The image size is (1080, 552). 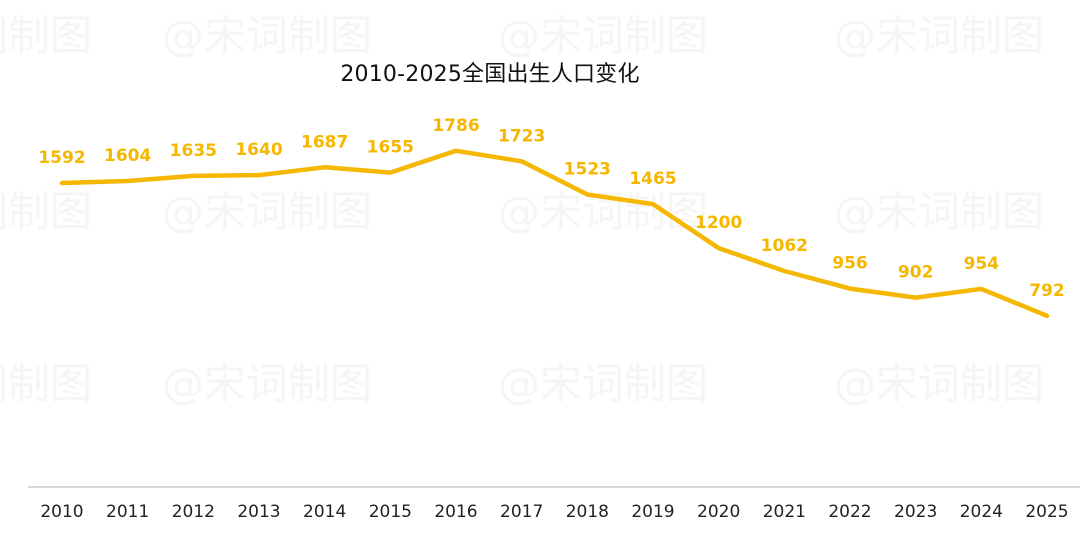 I want to click on x-tick-label: 2014, so click(x=324, y=512).